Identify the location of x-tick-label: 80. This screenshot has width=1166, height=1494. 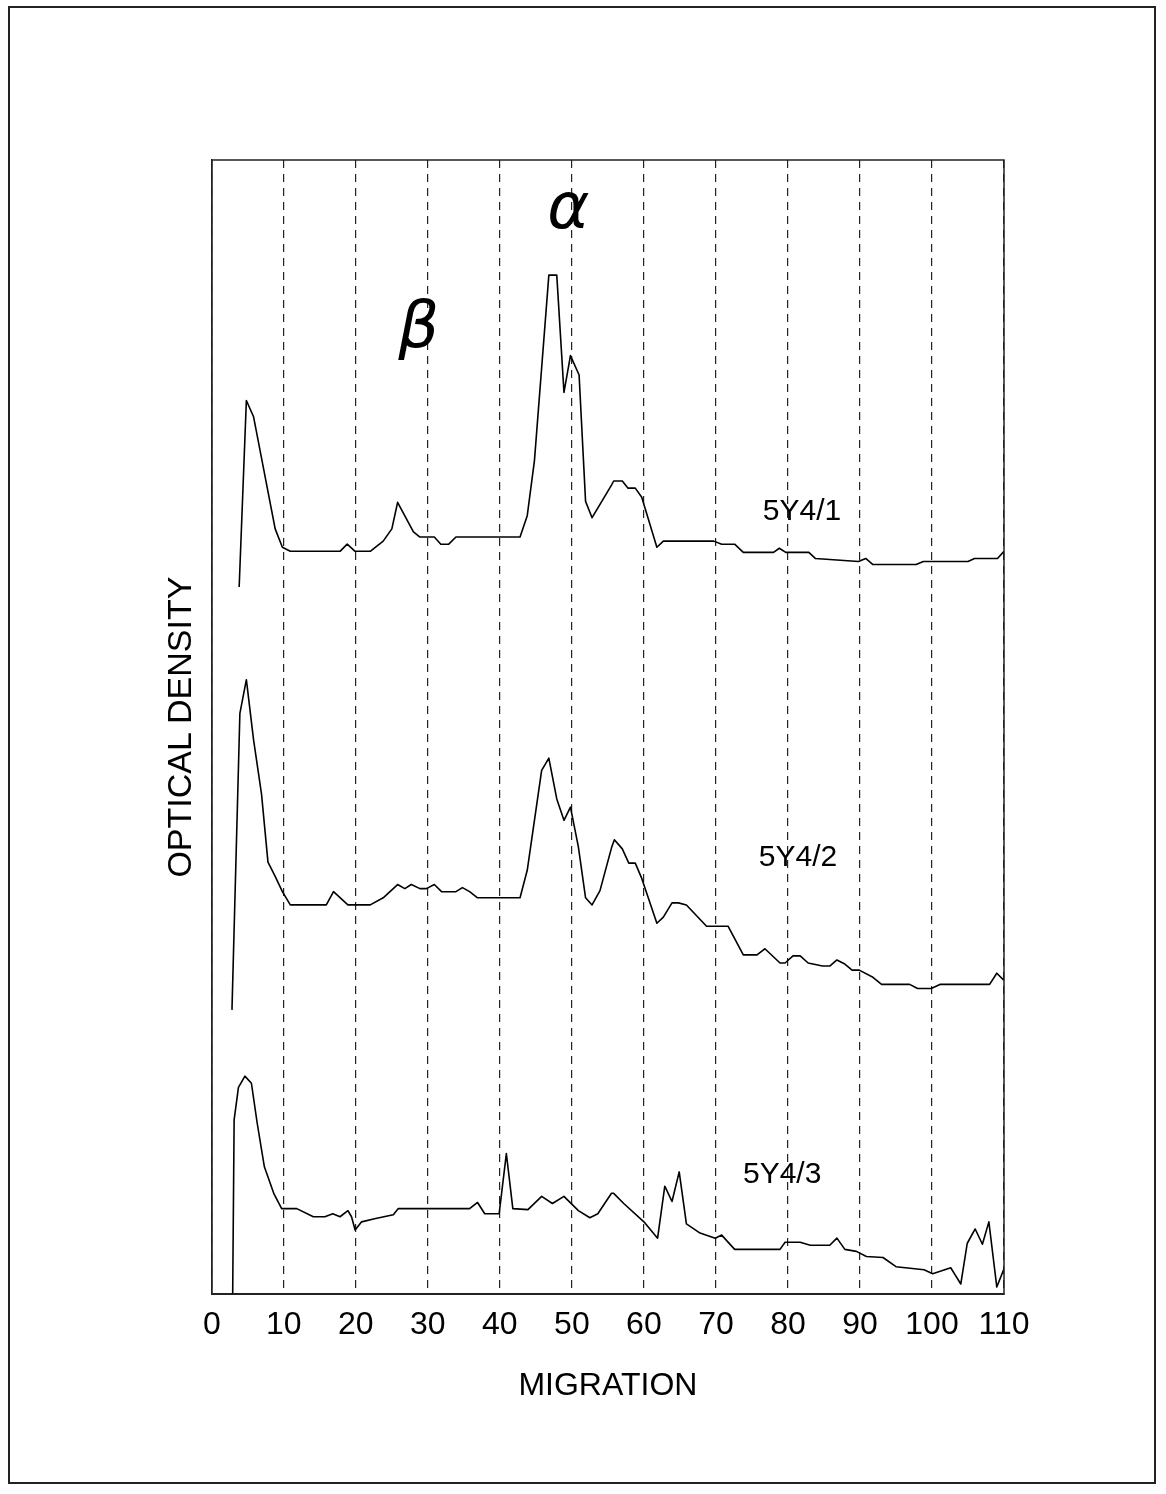
(788, 1323).